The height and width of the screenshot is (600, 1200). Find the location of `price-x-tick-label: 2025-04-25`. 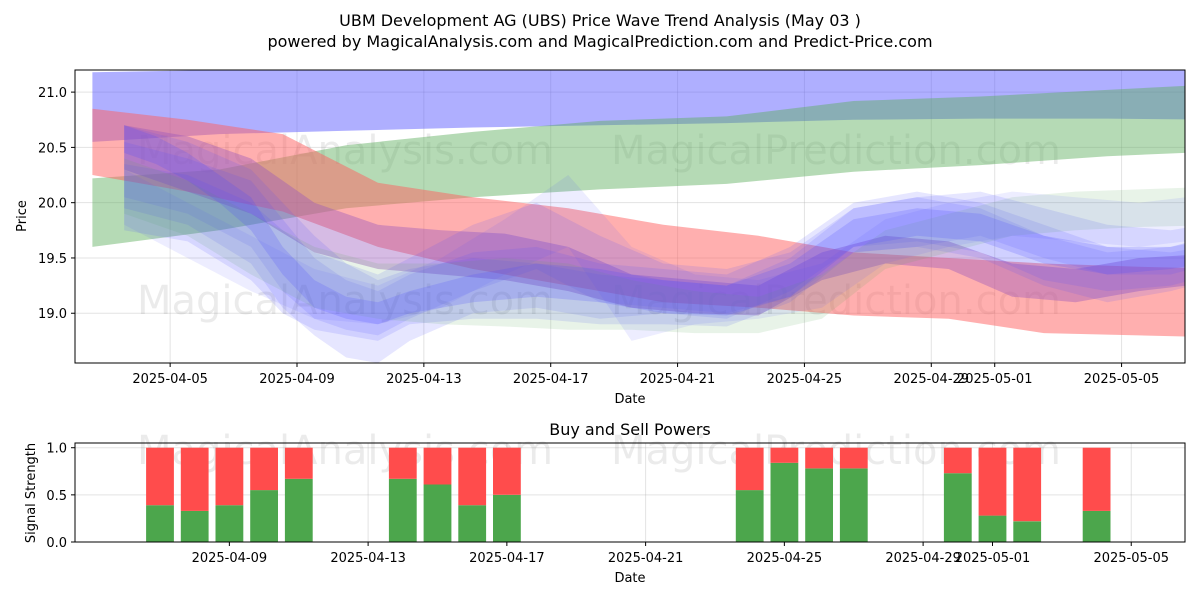

price-x-tick-label: 2025-04-25 is located at coordinates (805, 379).